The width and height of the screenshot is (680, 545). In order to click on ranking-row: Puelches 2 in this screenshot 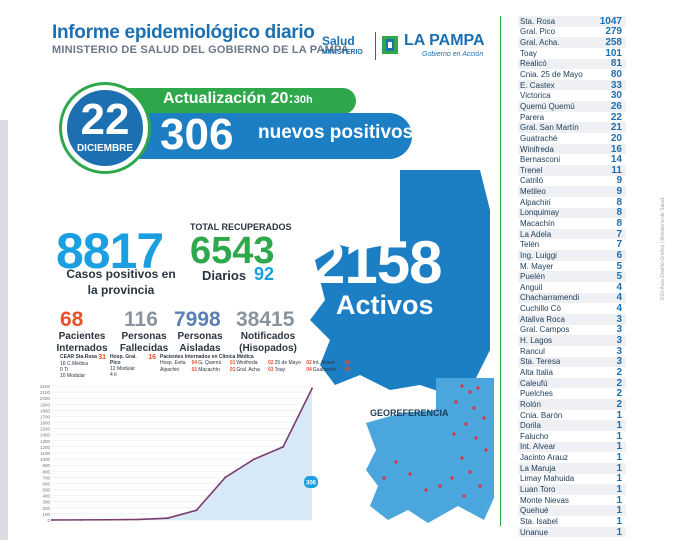, I will do `click(572, 393)`.